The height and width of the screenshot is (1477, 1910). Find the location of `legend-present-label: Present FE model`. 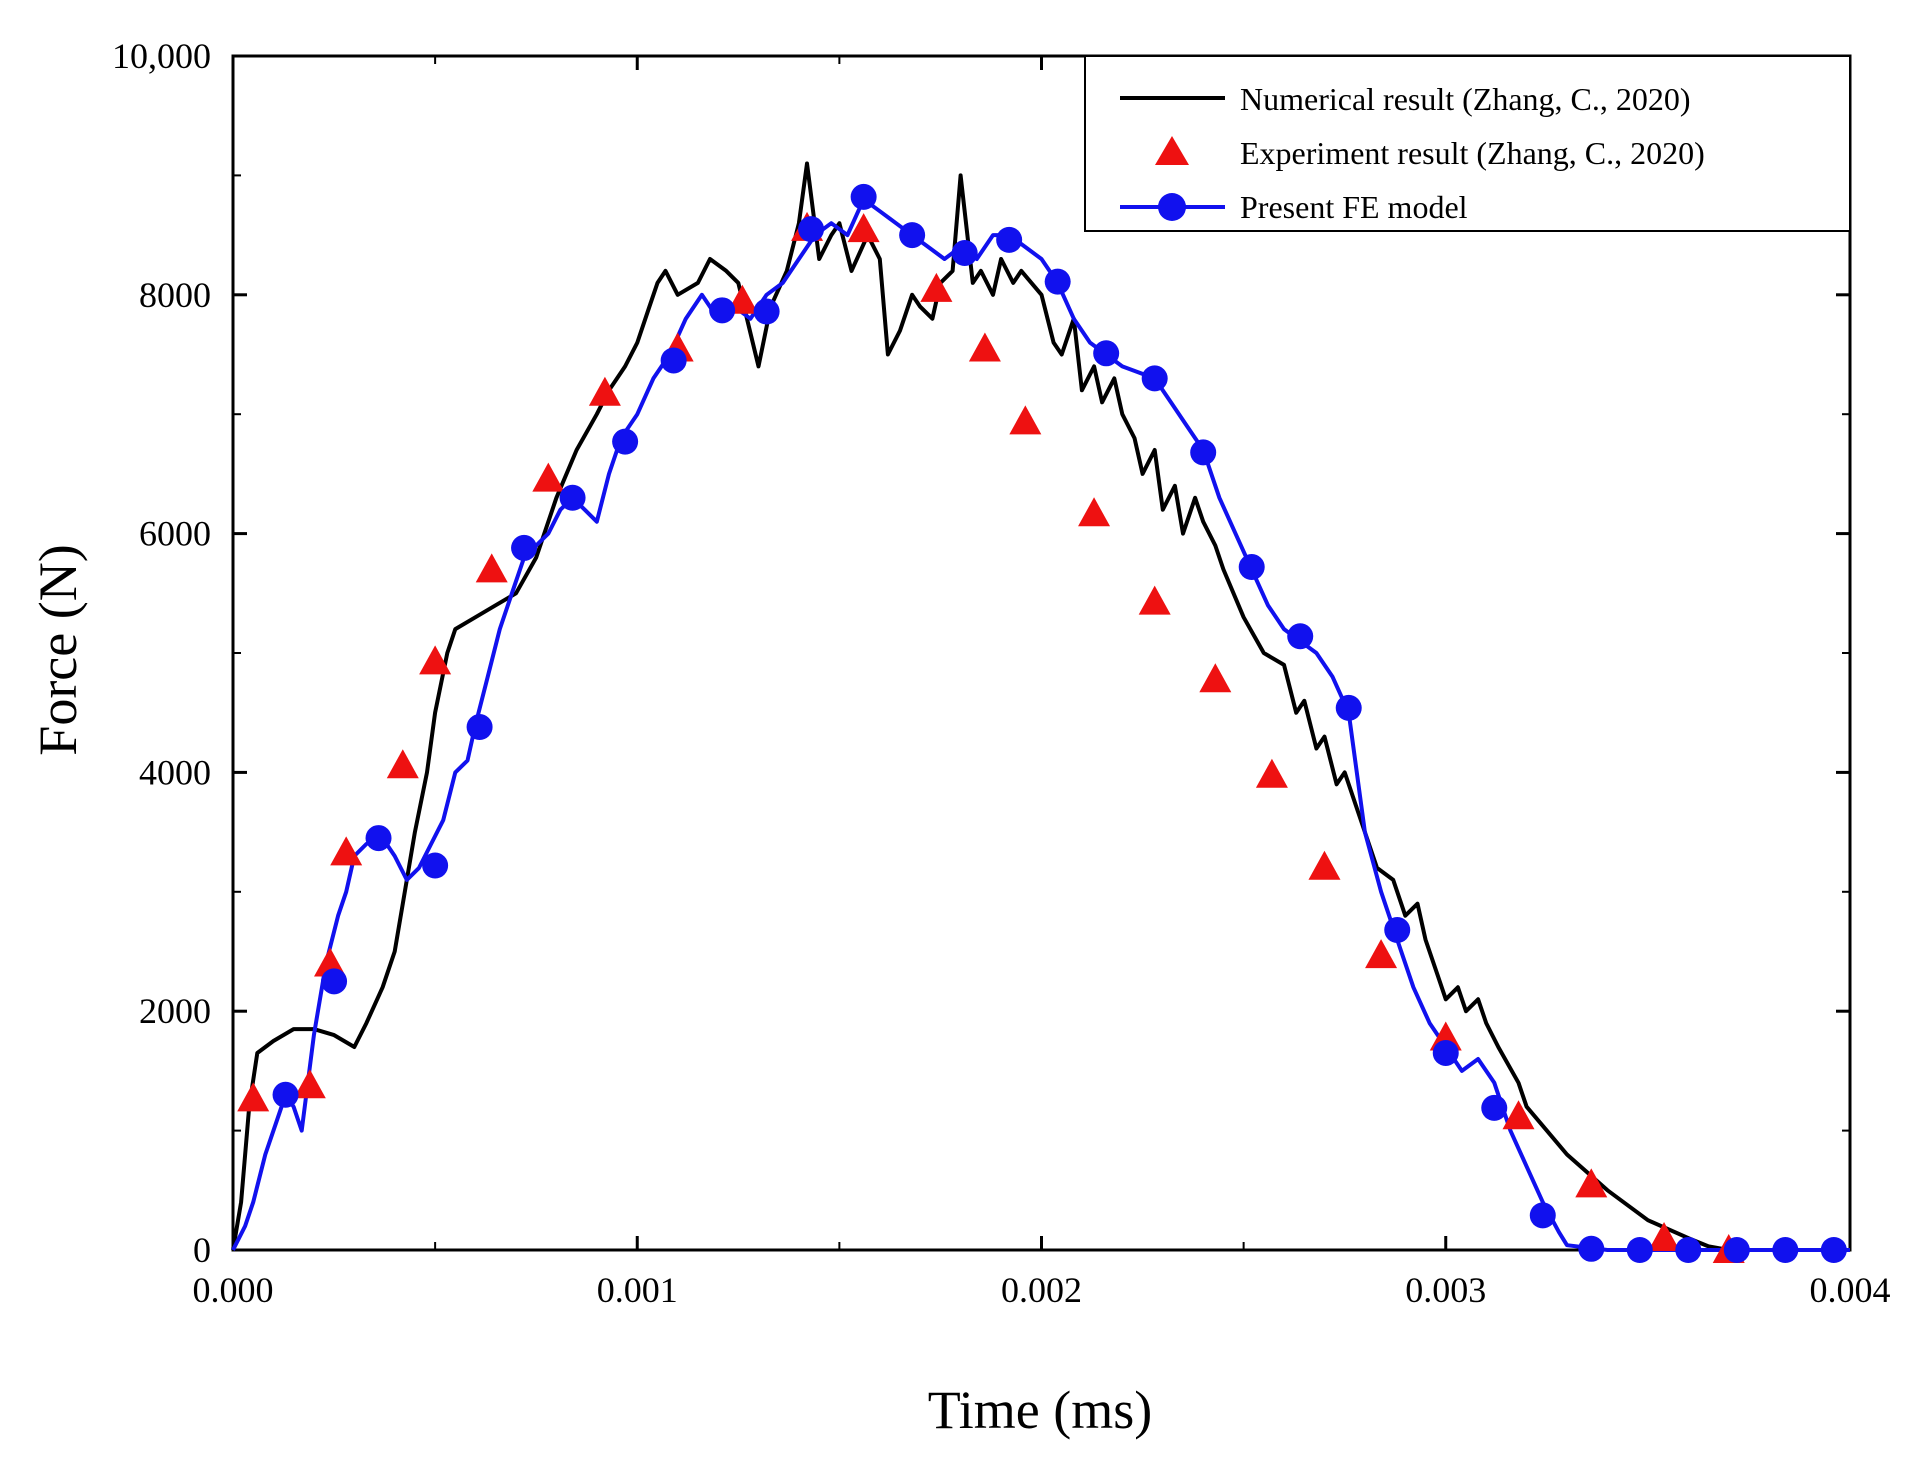

legend-present-label: Present FE model is located at coordinates (1354, 207).